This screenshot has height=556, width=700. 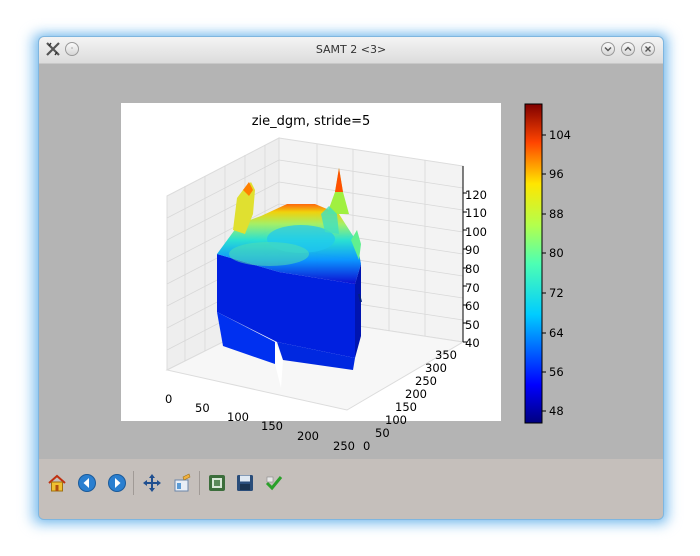 I want to click on edit-icon, so click(x=274, y=483).